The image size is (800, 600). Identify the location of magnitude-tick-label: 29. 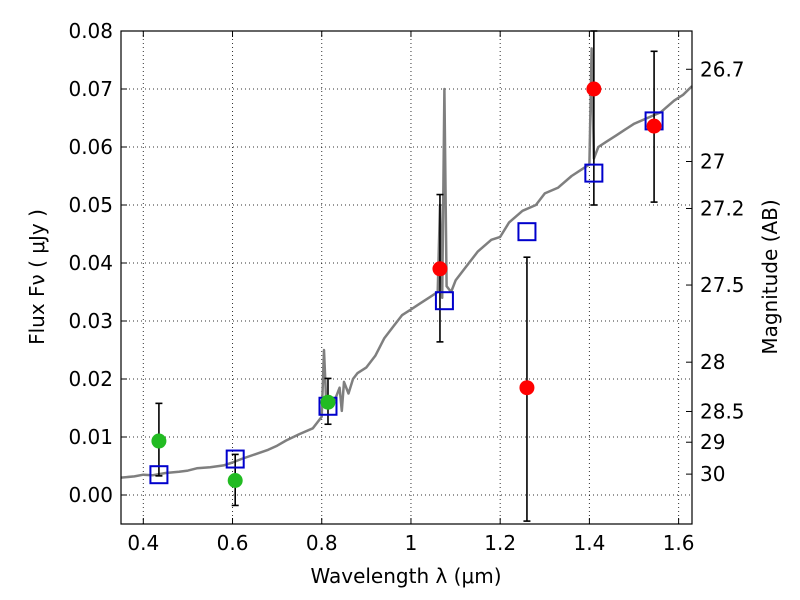
(712, 442).